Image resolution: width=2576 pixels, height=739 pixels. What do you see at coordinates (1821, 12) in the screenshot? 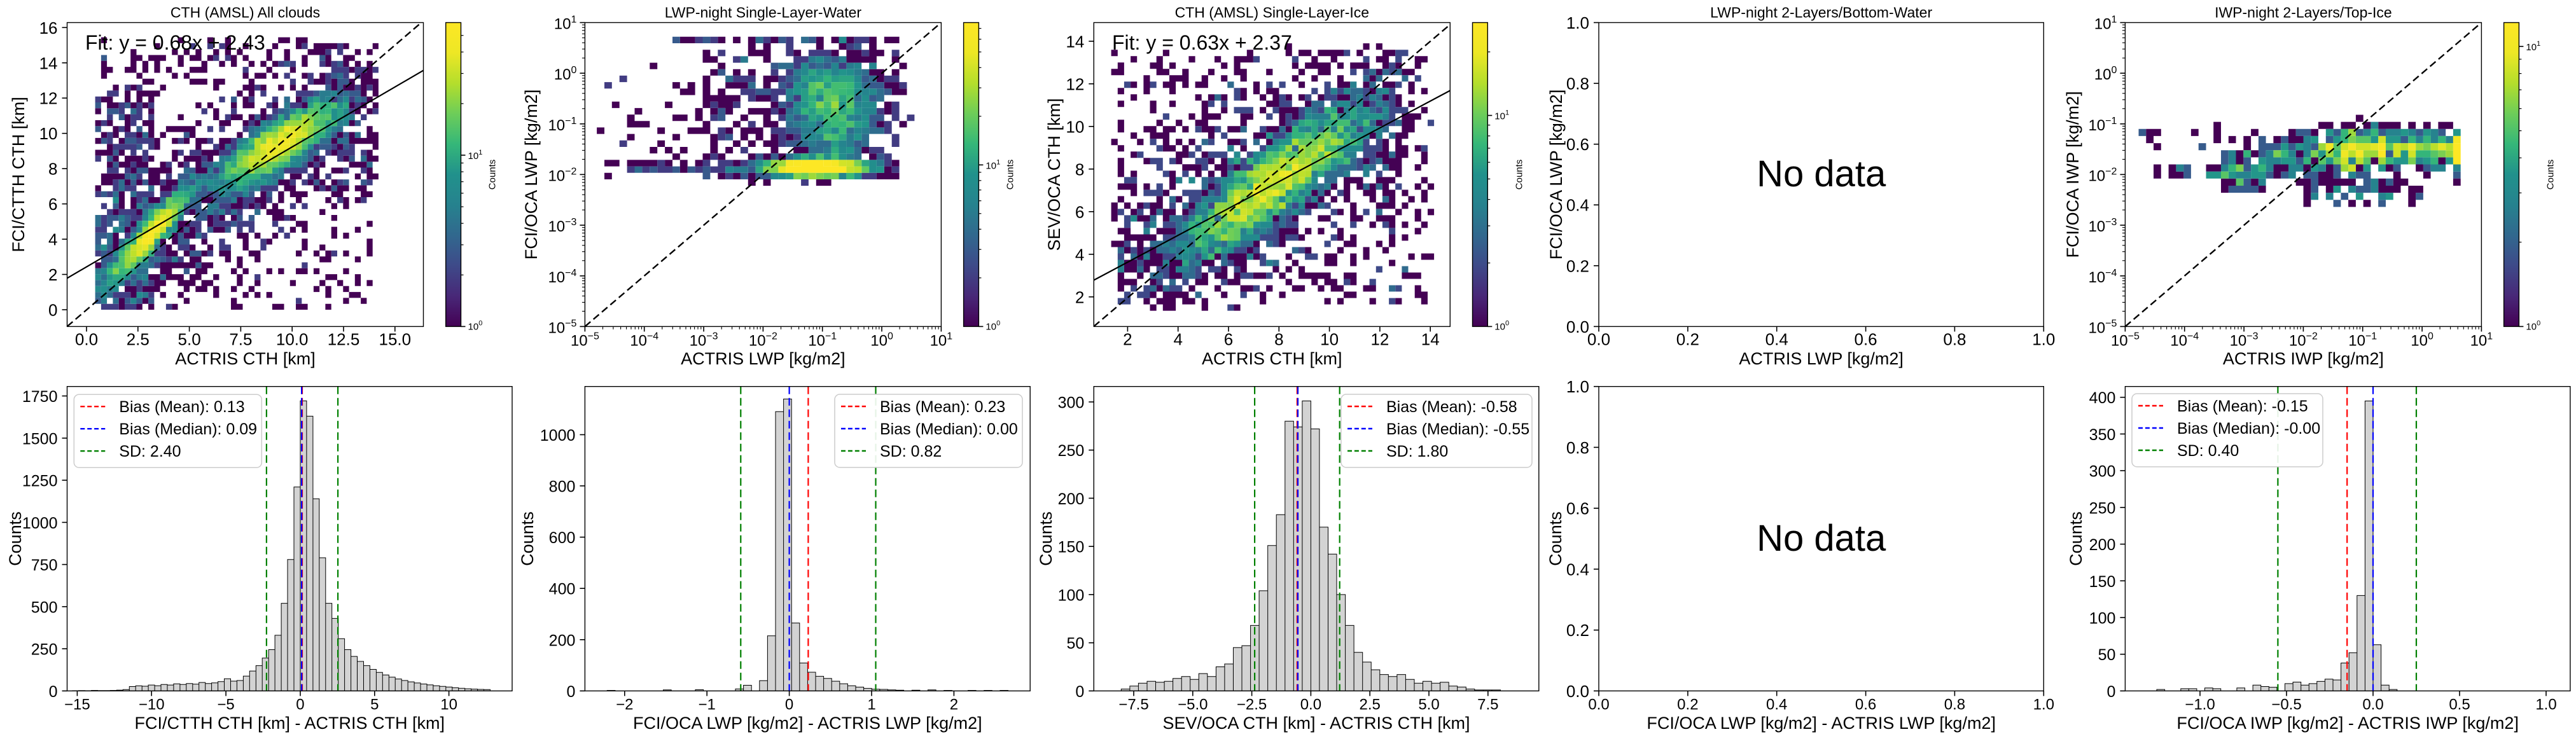
I see `svg-text:LWP-night 2-Layers/Bottom-Wate: LWP-night 2-Layers/Bottom-Water` at bounding box center [1821, 12].